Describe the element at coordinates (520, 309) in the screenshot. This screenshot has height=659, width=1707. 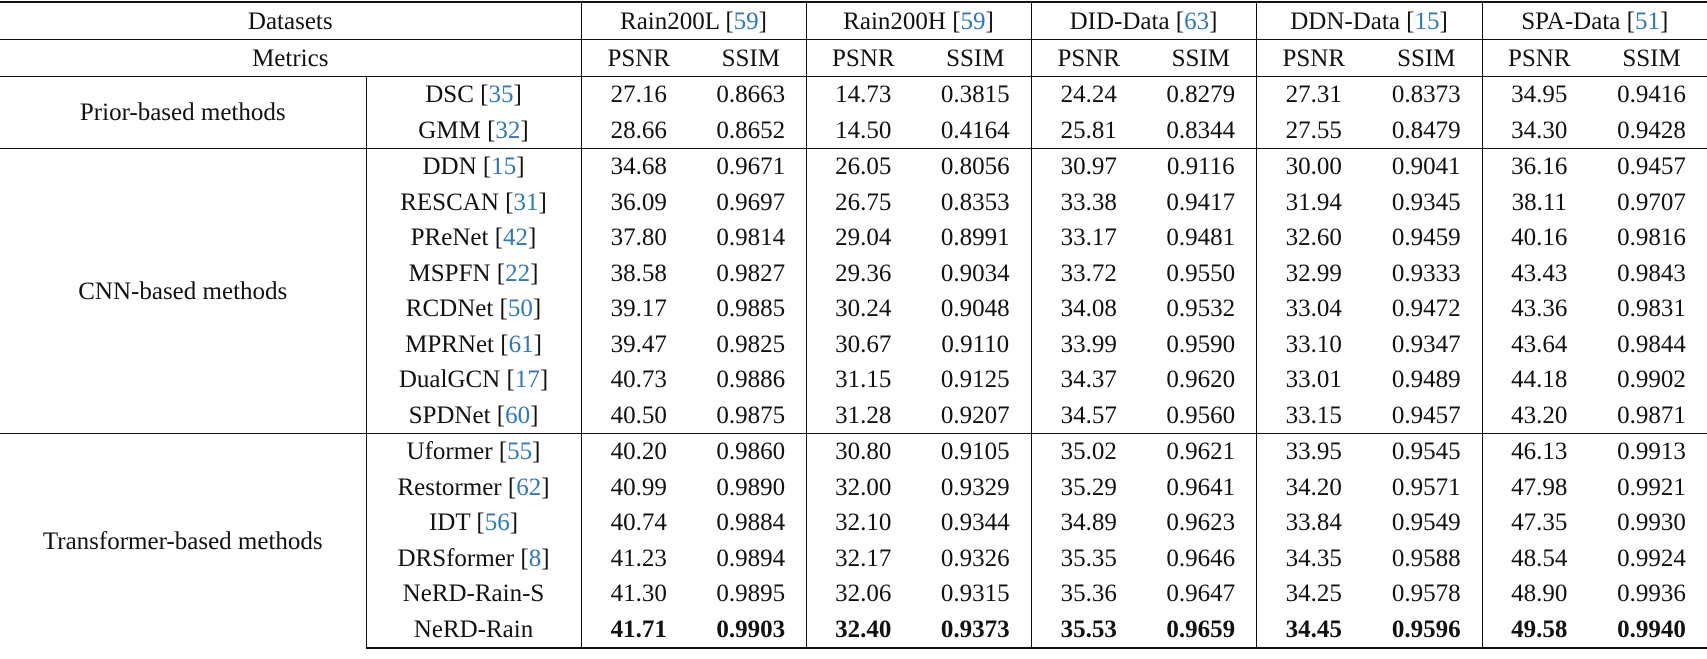
I see `citation-link: 50` at that location.